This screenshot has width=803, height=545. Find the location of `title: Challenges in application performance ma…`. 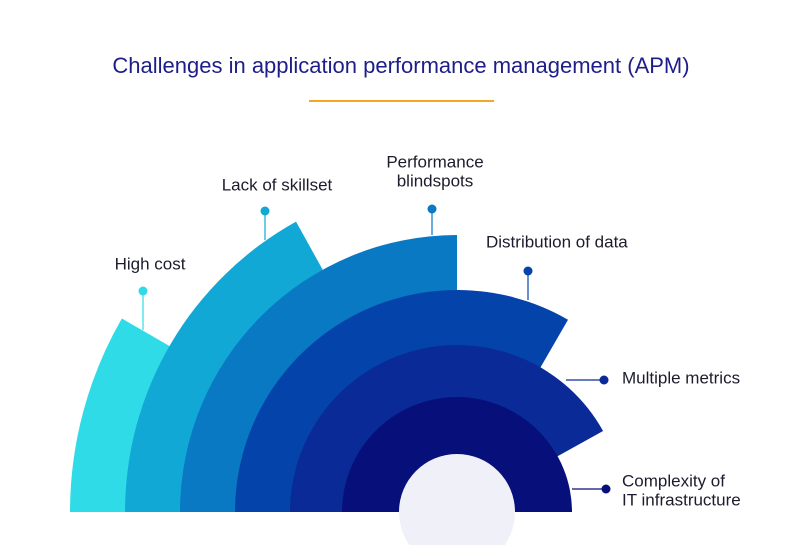

title: Challenges in application performance ma… is located at coordinates (400, 65).